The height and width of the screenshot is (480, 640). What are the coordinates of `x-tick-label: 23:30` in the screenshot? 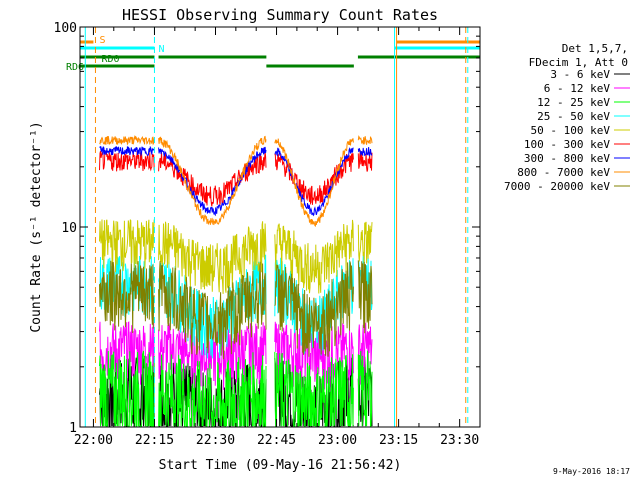 It's located at (459, 440).